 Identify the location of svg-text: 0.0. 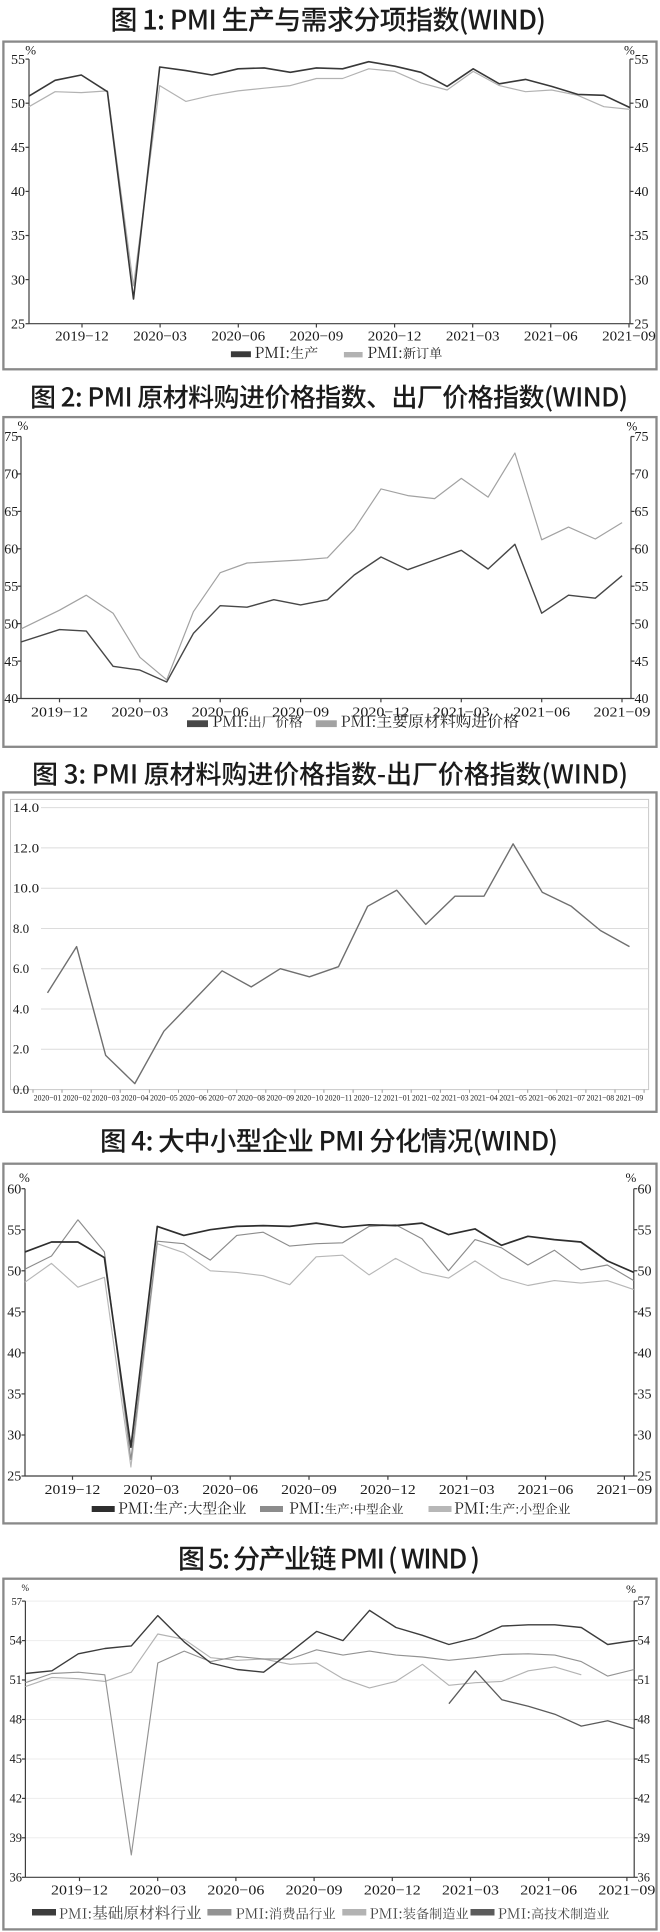
(21, 1089).